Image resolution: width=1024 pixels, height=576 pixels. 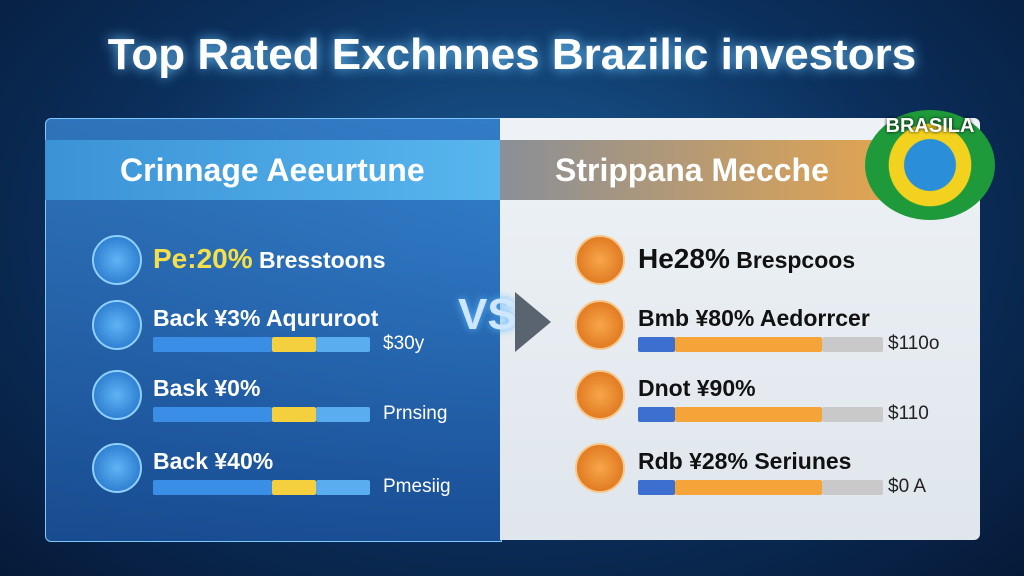 I want to click on row-label: Bmb ¥80% Aedorrcer, so click(x=754, y=318).